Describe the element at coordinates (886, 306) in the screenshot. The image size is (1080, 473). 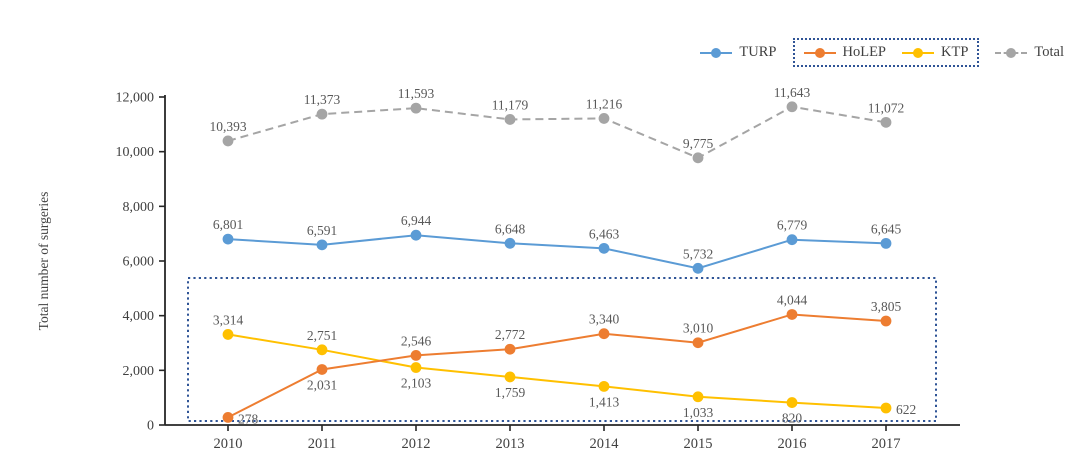
I see `holep-data-label: 3,805` at that location.